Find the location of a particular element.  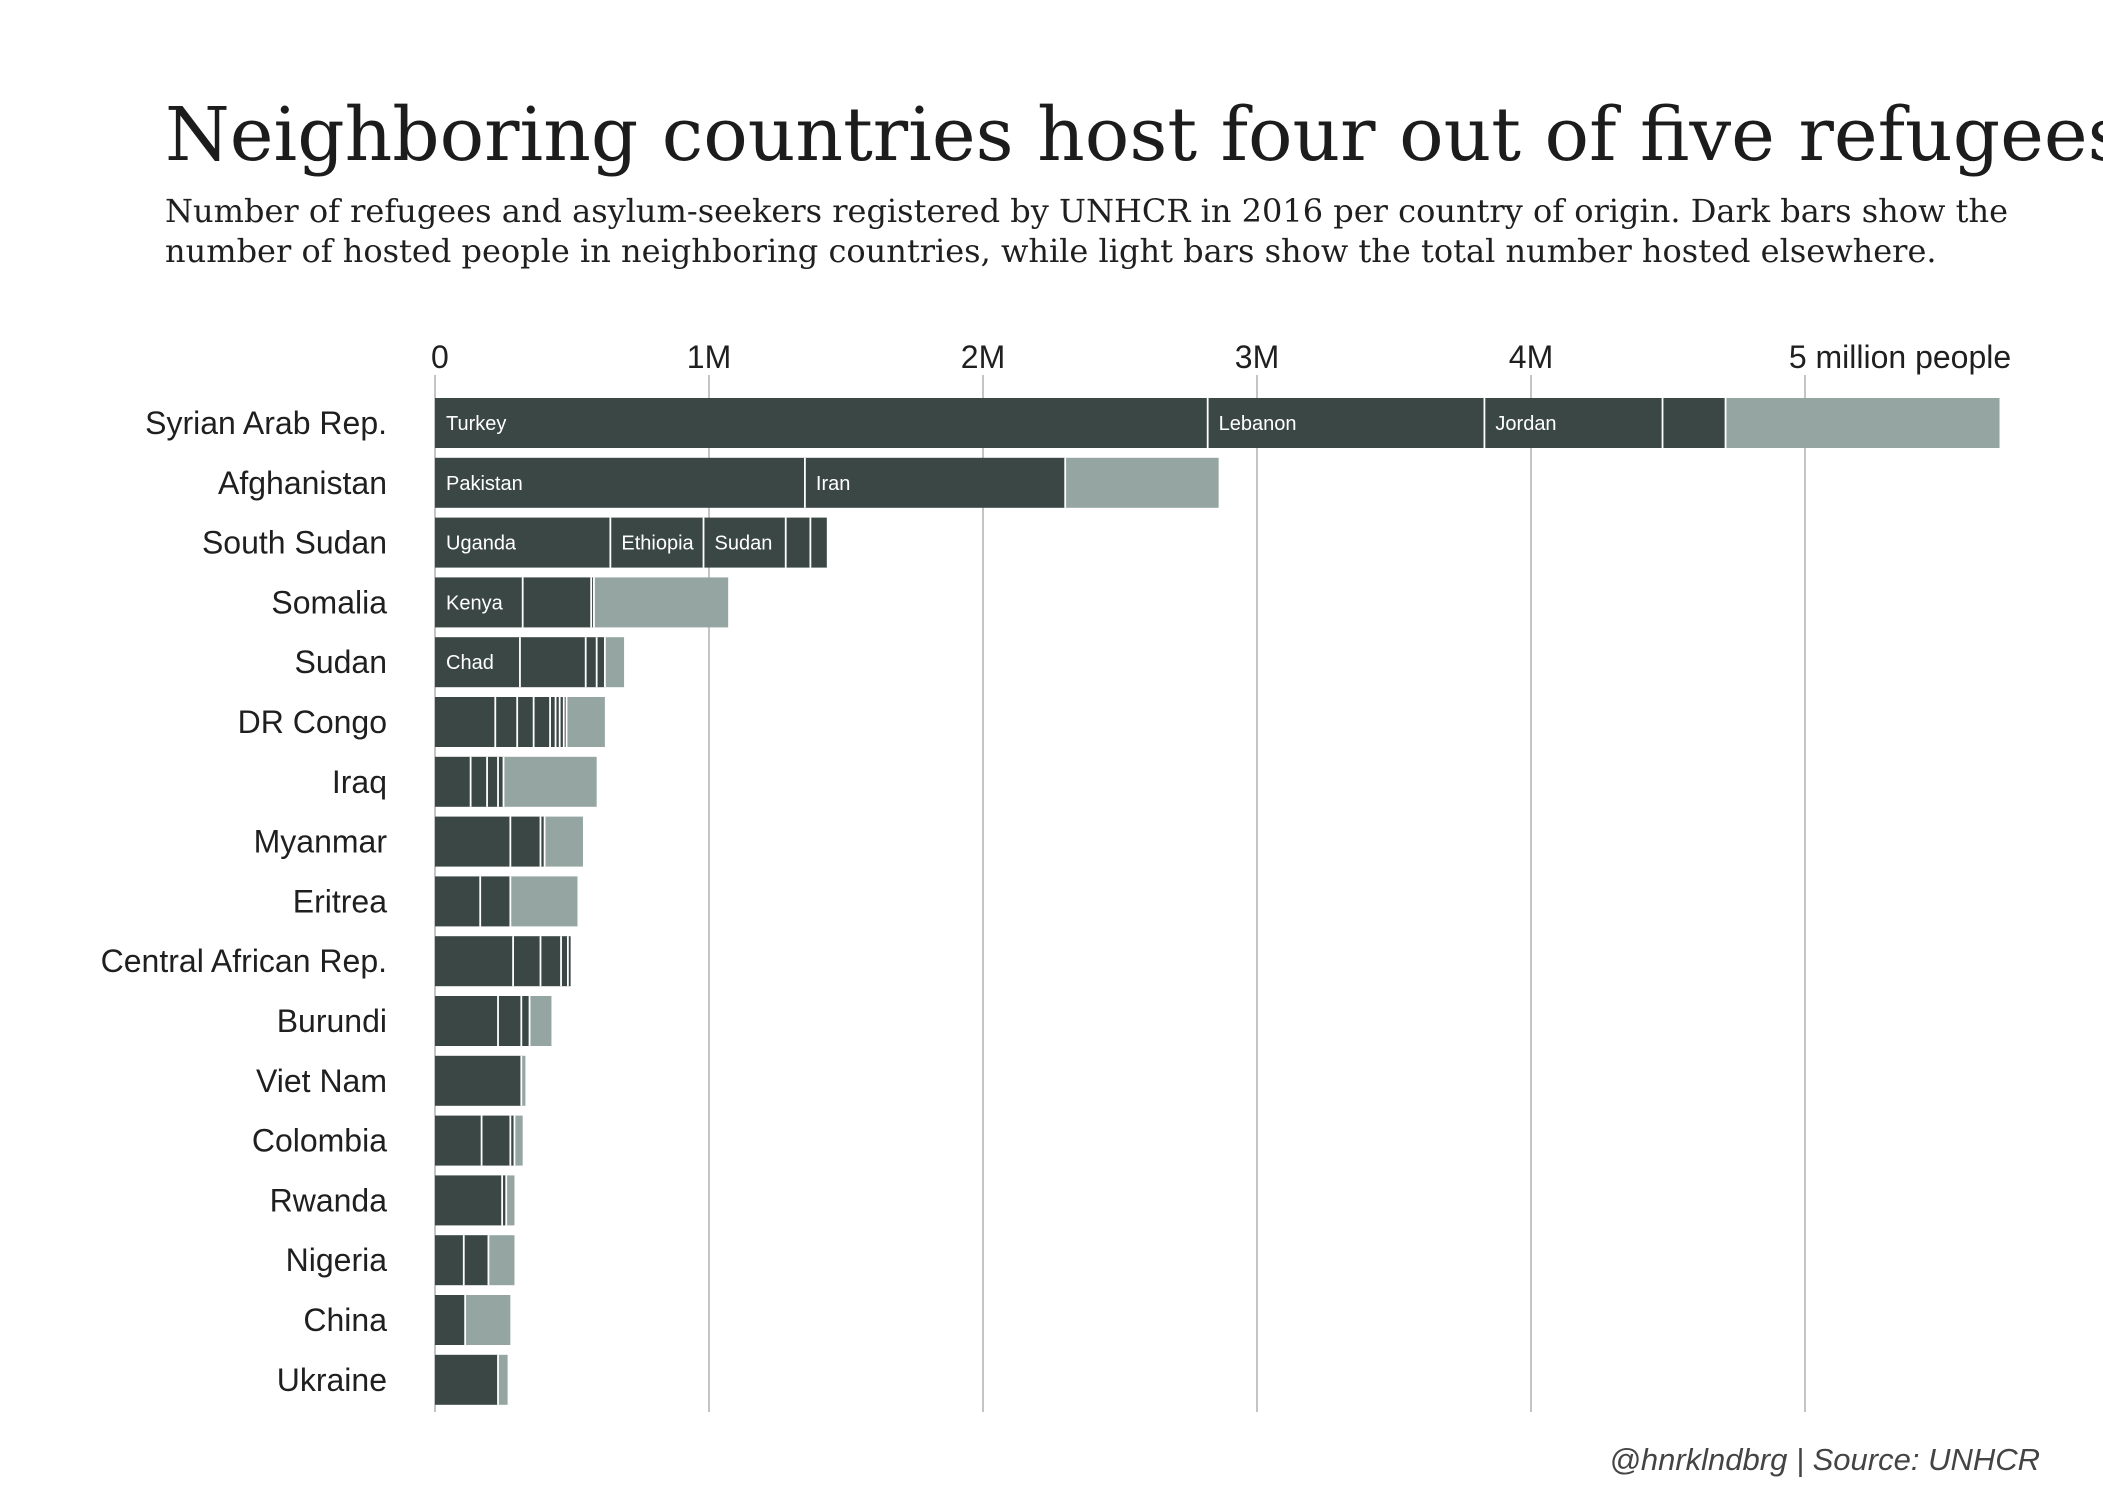

bar-segment-label: Iran is located at coordinates (833, 484).